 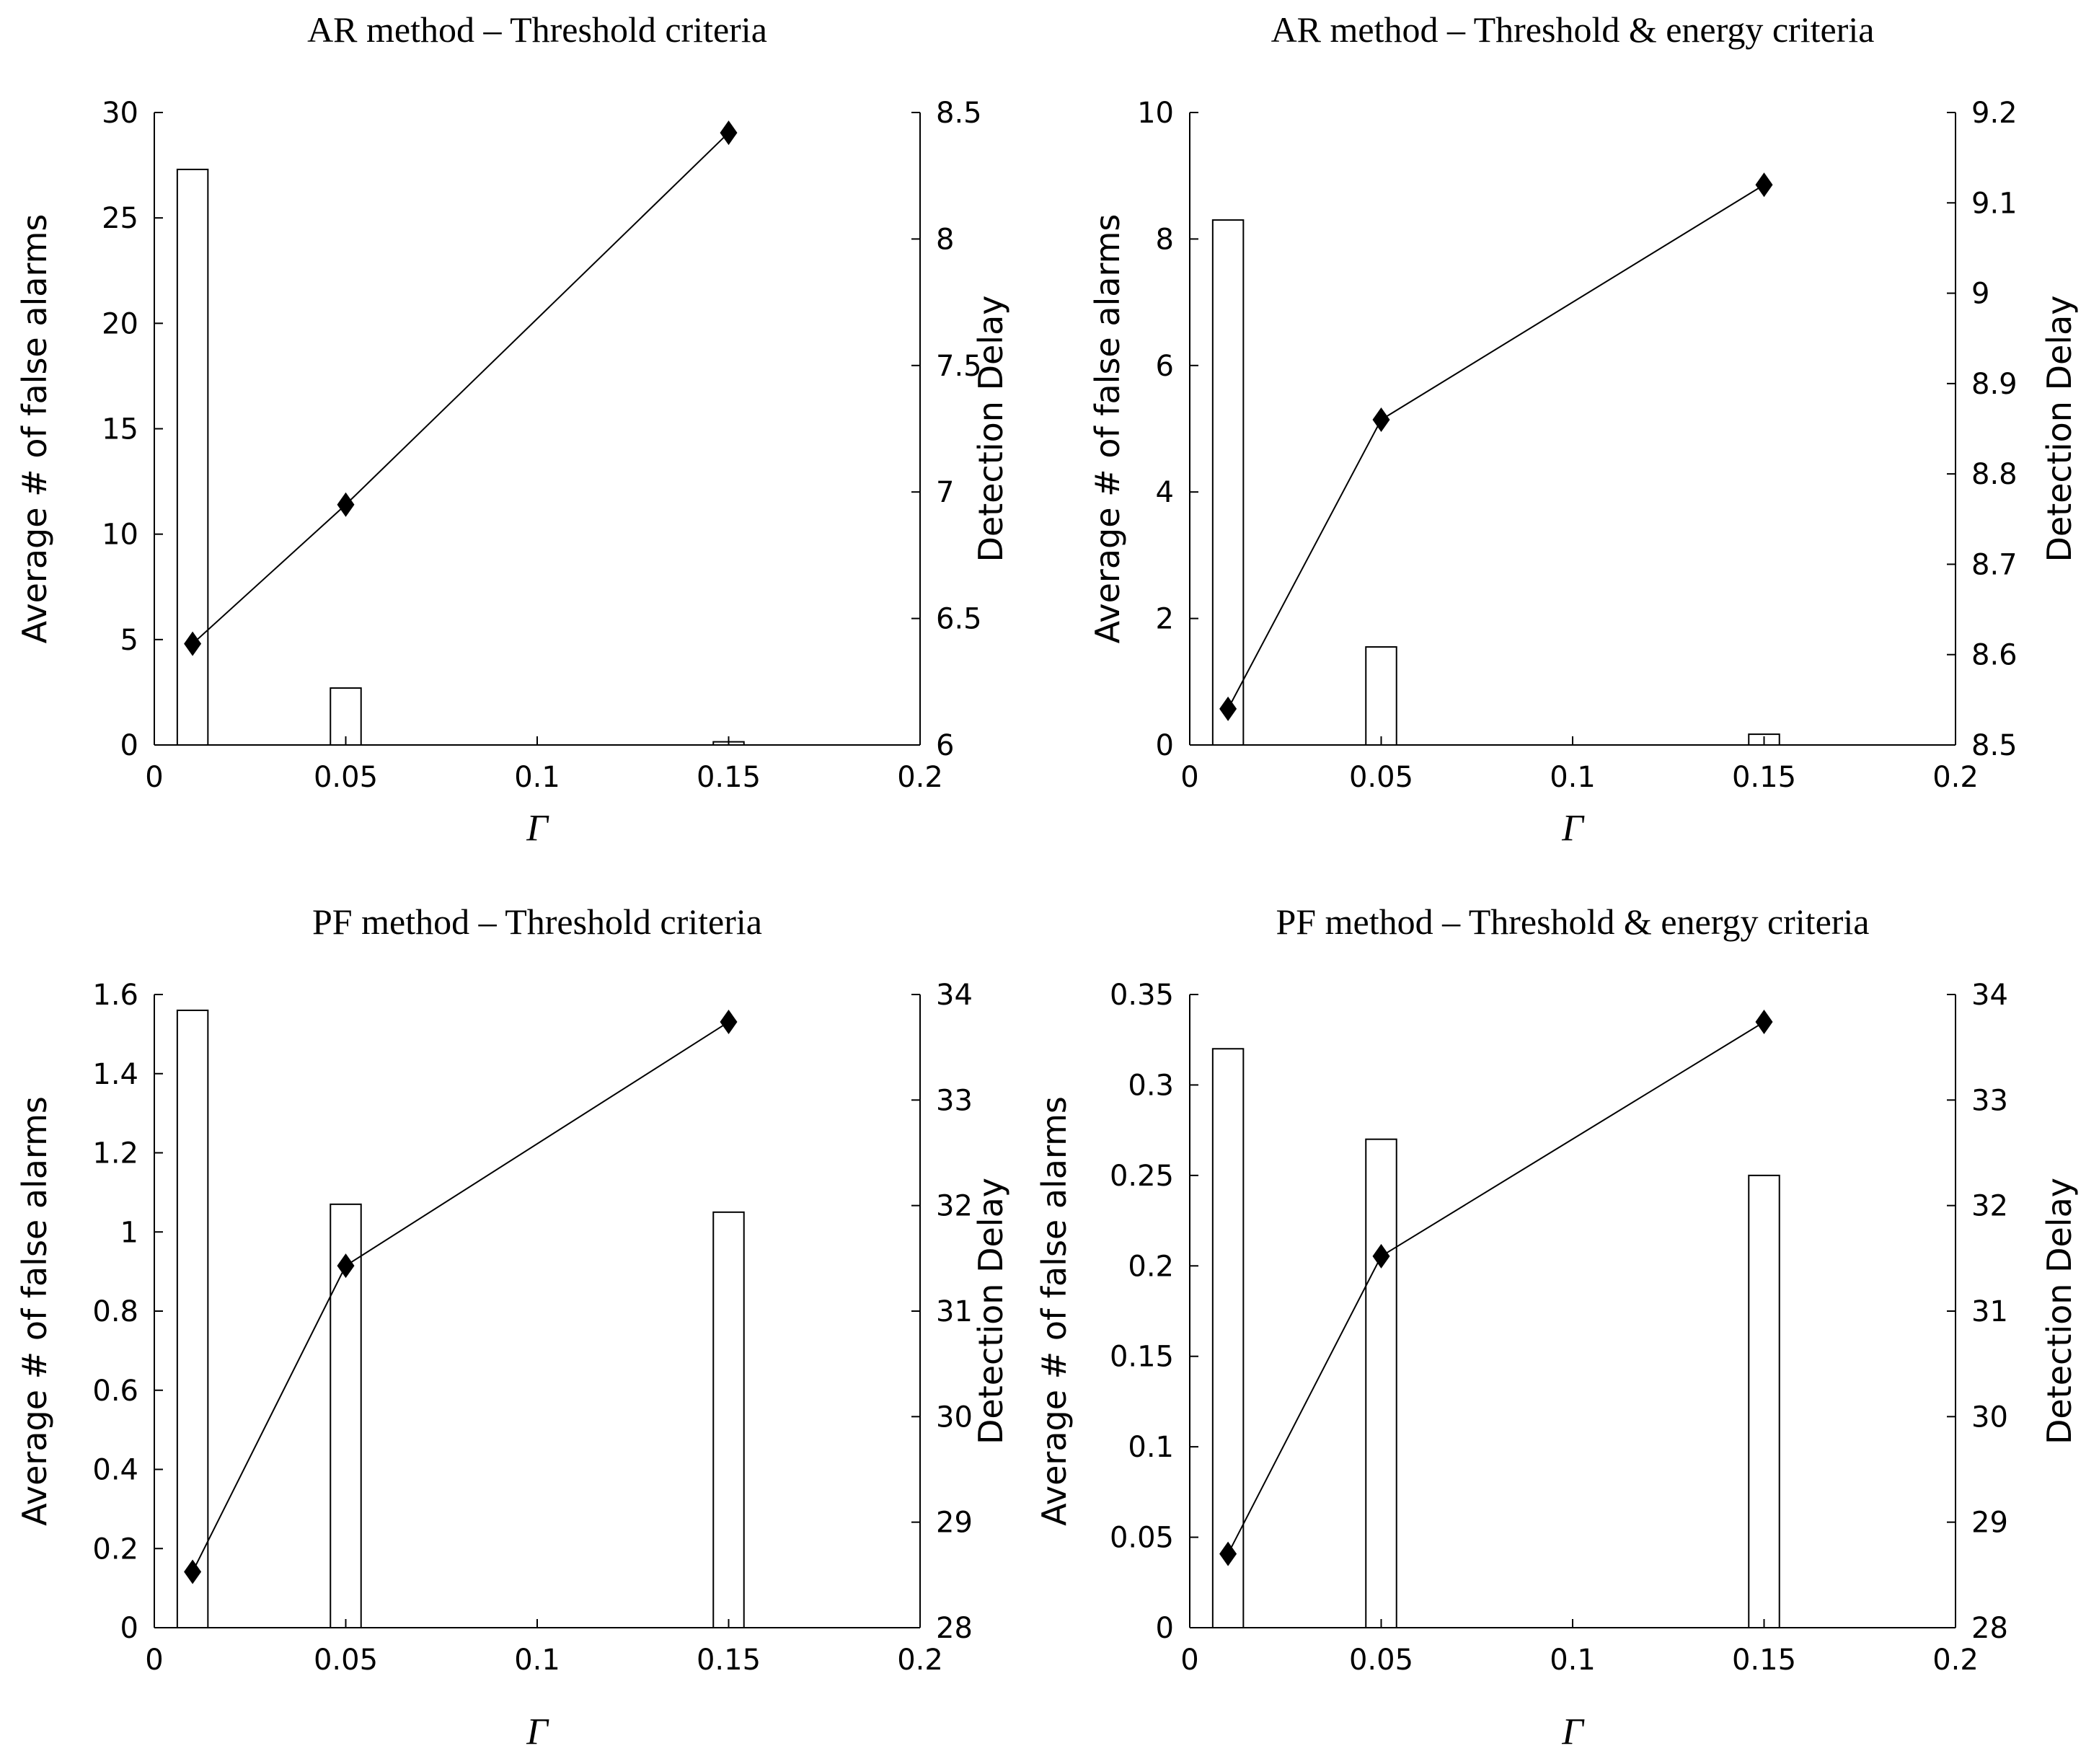 I want to click on y-right-tick-label: 8.7, so click(x=1994, y=564).